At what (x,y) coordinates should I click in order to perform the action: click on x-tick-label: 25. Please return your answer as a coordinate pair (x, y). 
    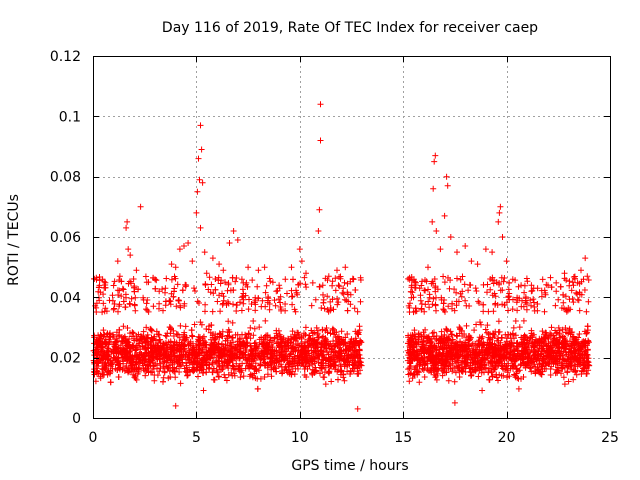
    Looking at the image, I should click on (610, 438).